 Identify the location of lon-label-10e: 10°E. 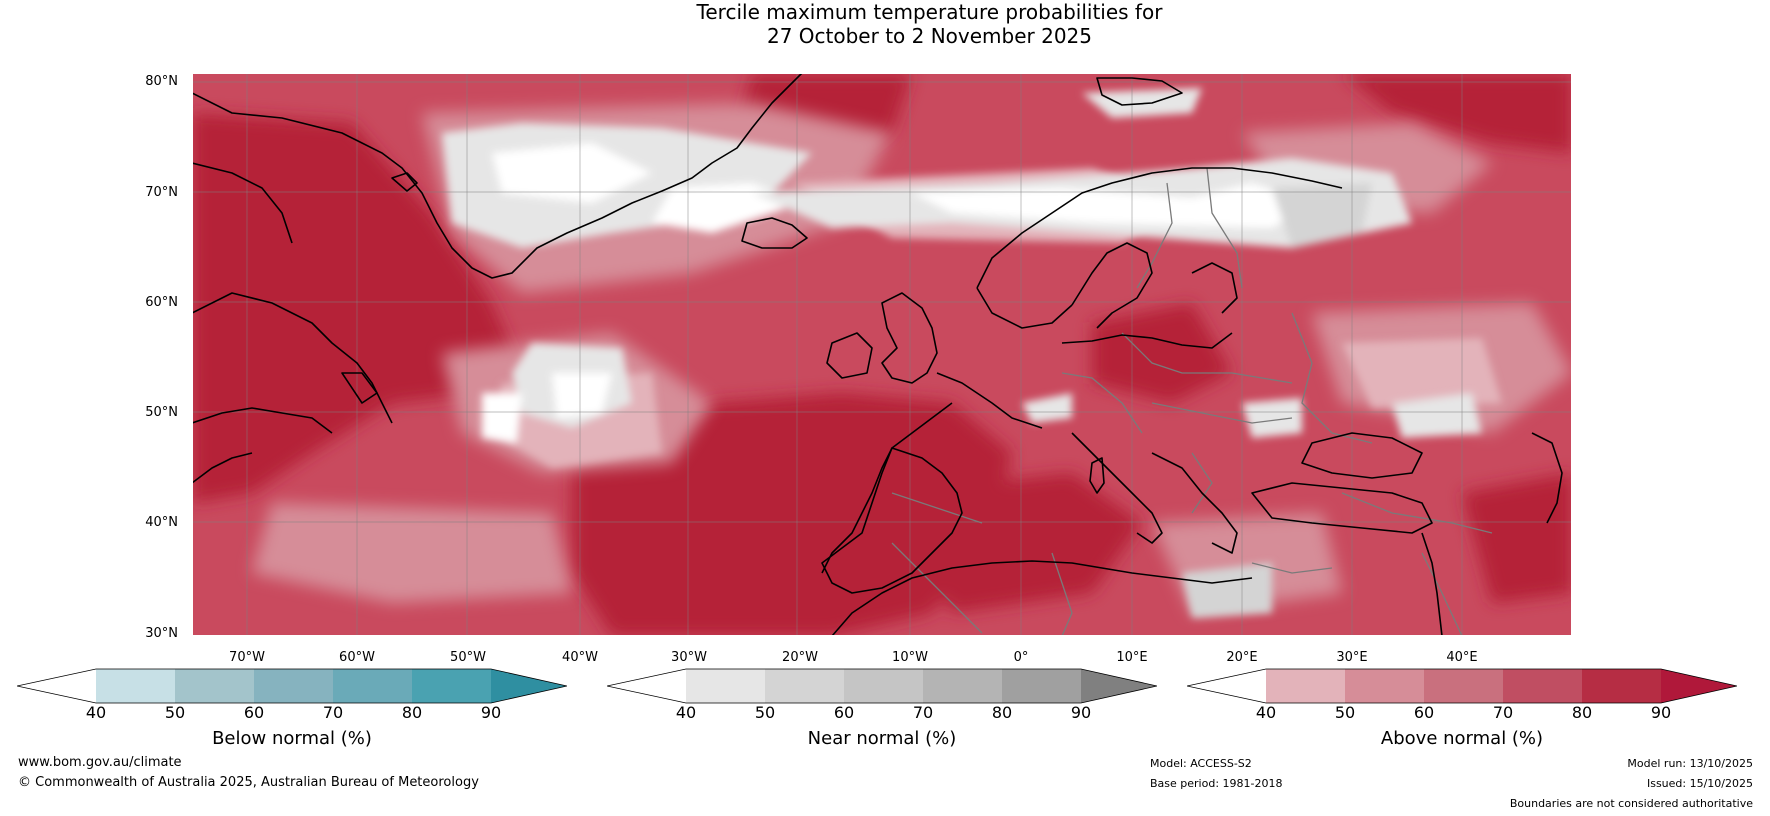
(1132, 657).